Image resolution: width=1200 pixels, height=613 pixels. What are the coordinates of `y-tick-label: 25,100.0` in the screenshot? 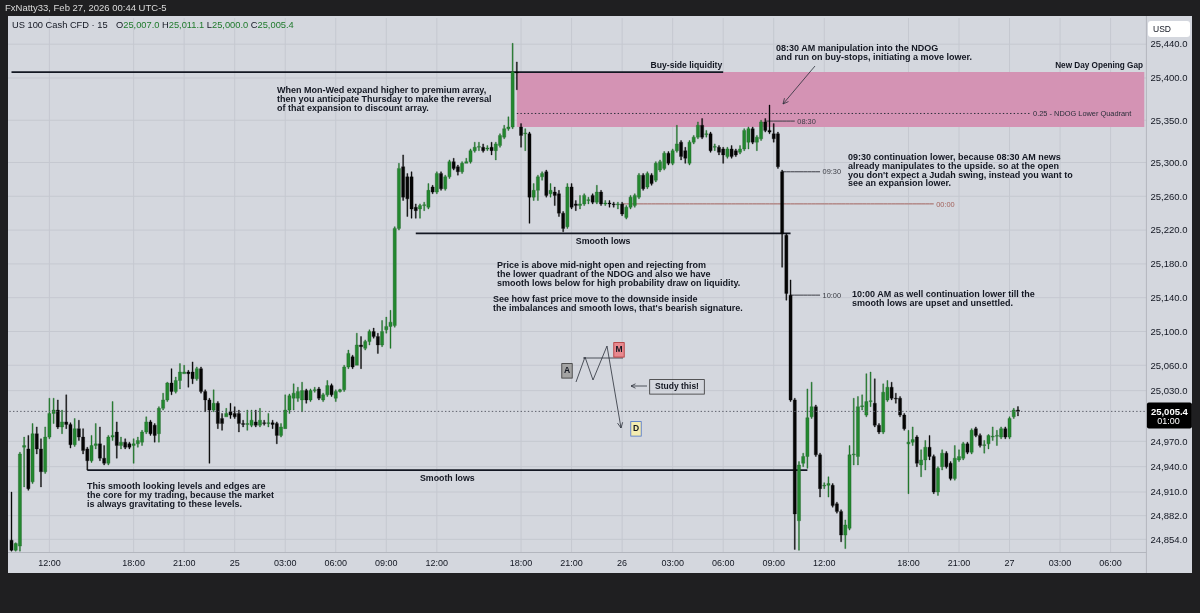 It's located at (1169, 331).